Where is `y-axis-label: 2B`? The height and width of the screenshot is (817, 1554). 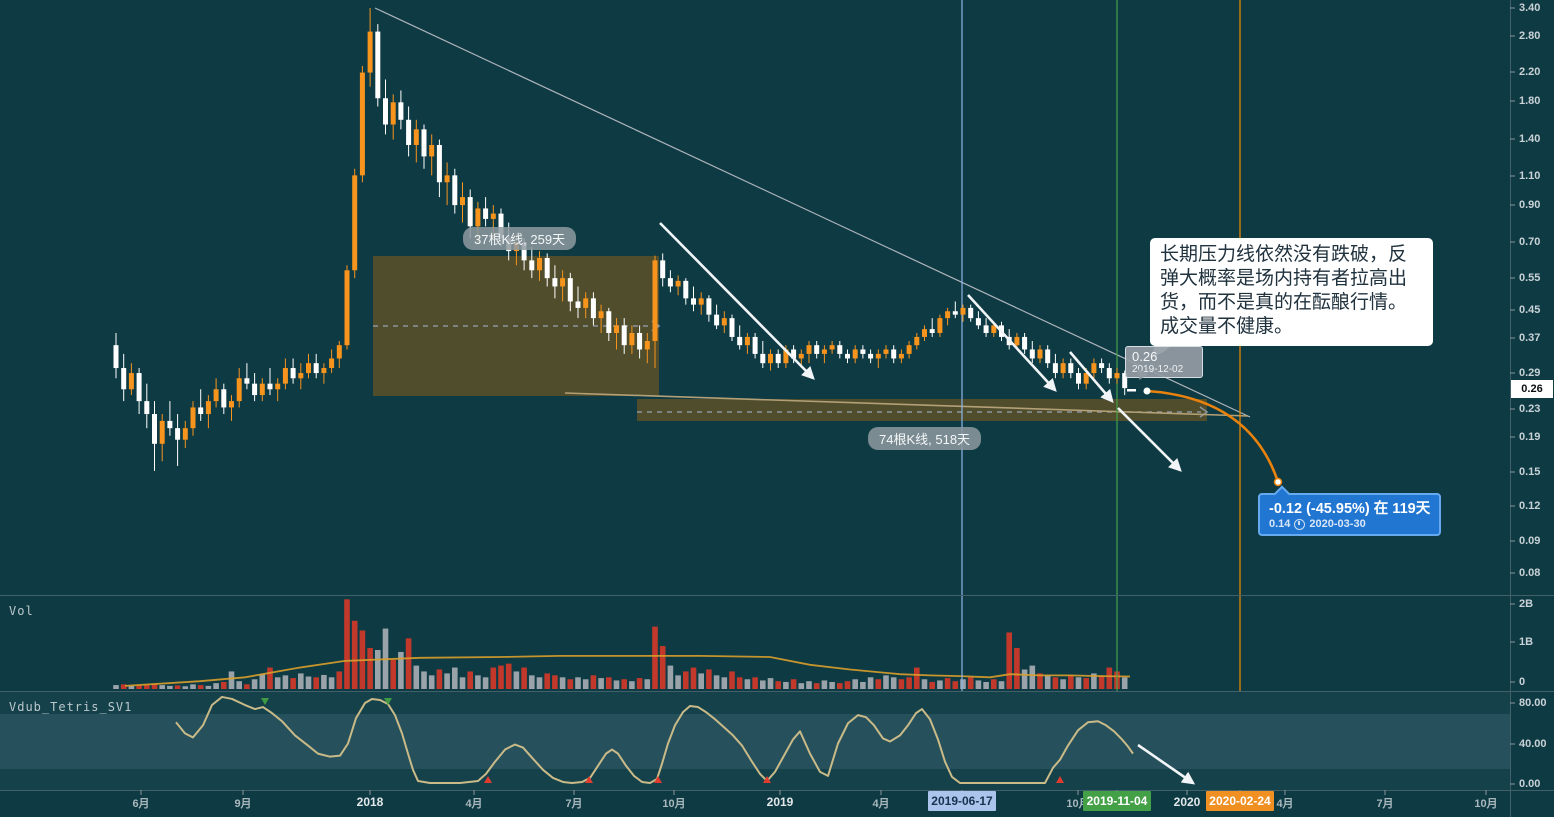 y-axis-label: 2B is located at coordinates (1526, 604).